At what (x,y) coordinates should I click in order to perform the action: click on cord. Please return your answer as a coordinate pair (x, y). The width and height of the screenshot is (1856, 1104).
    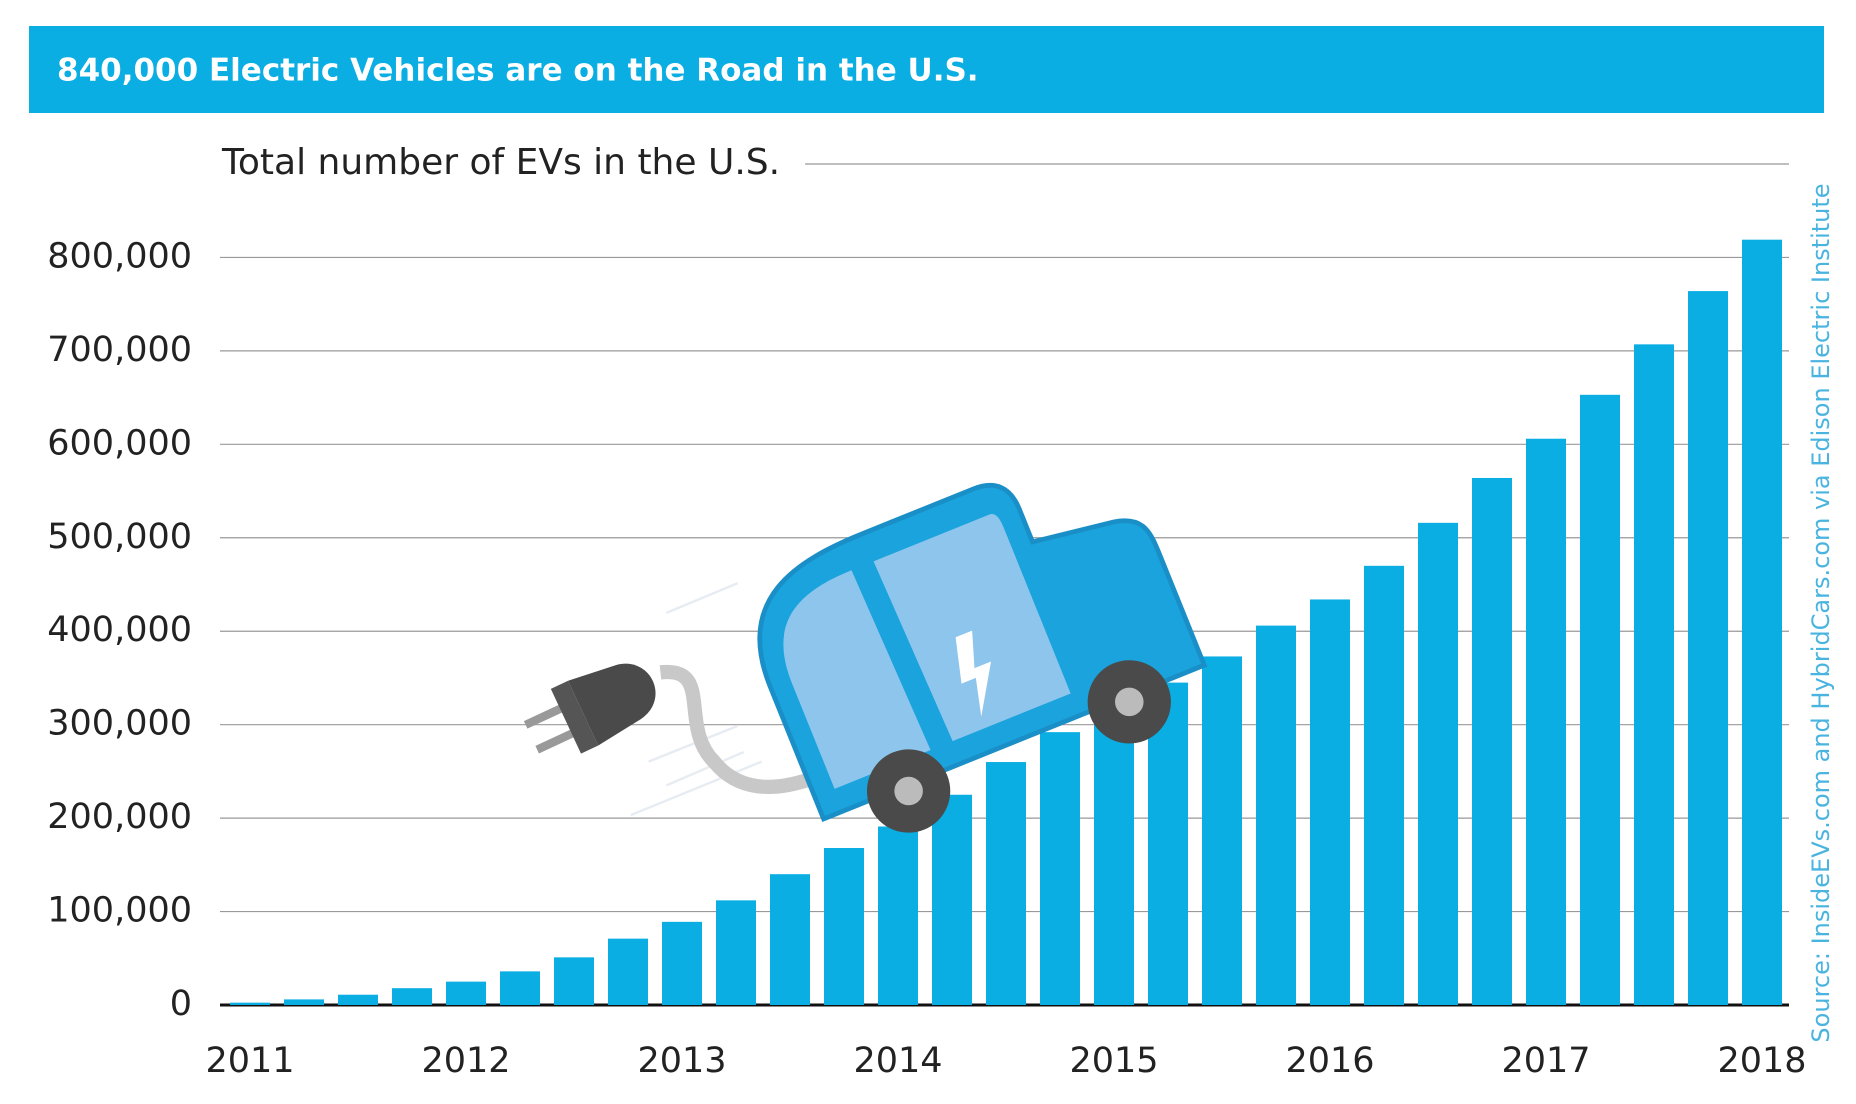
    Looking at the image, I should click on (735, 729).